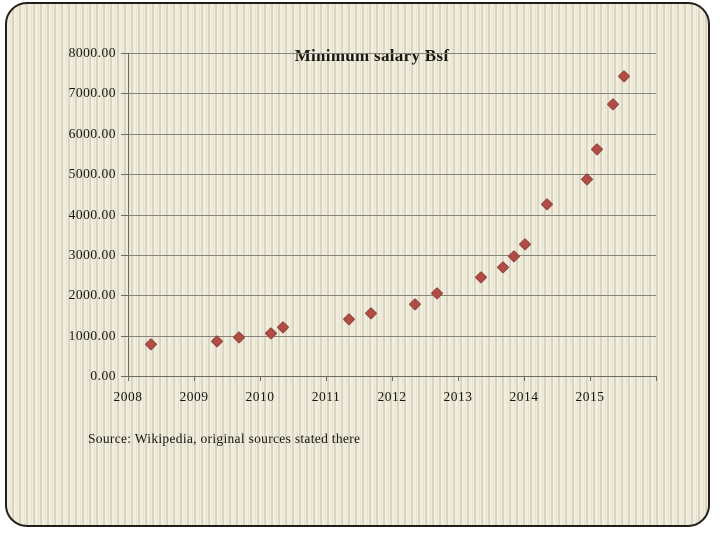  I want to click on x-axis-label: 2011, so click(326, 396).